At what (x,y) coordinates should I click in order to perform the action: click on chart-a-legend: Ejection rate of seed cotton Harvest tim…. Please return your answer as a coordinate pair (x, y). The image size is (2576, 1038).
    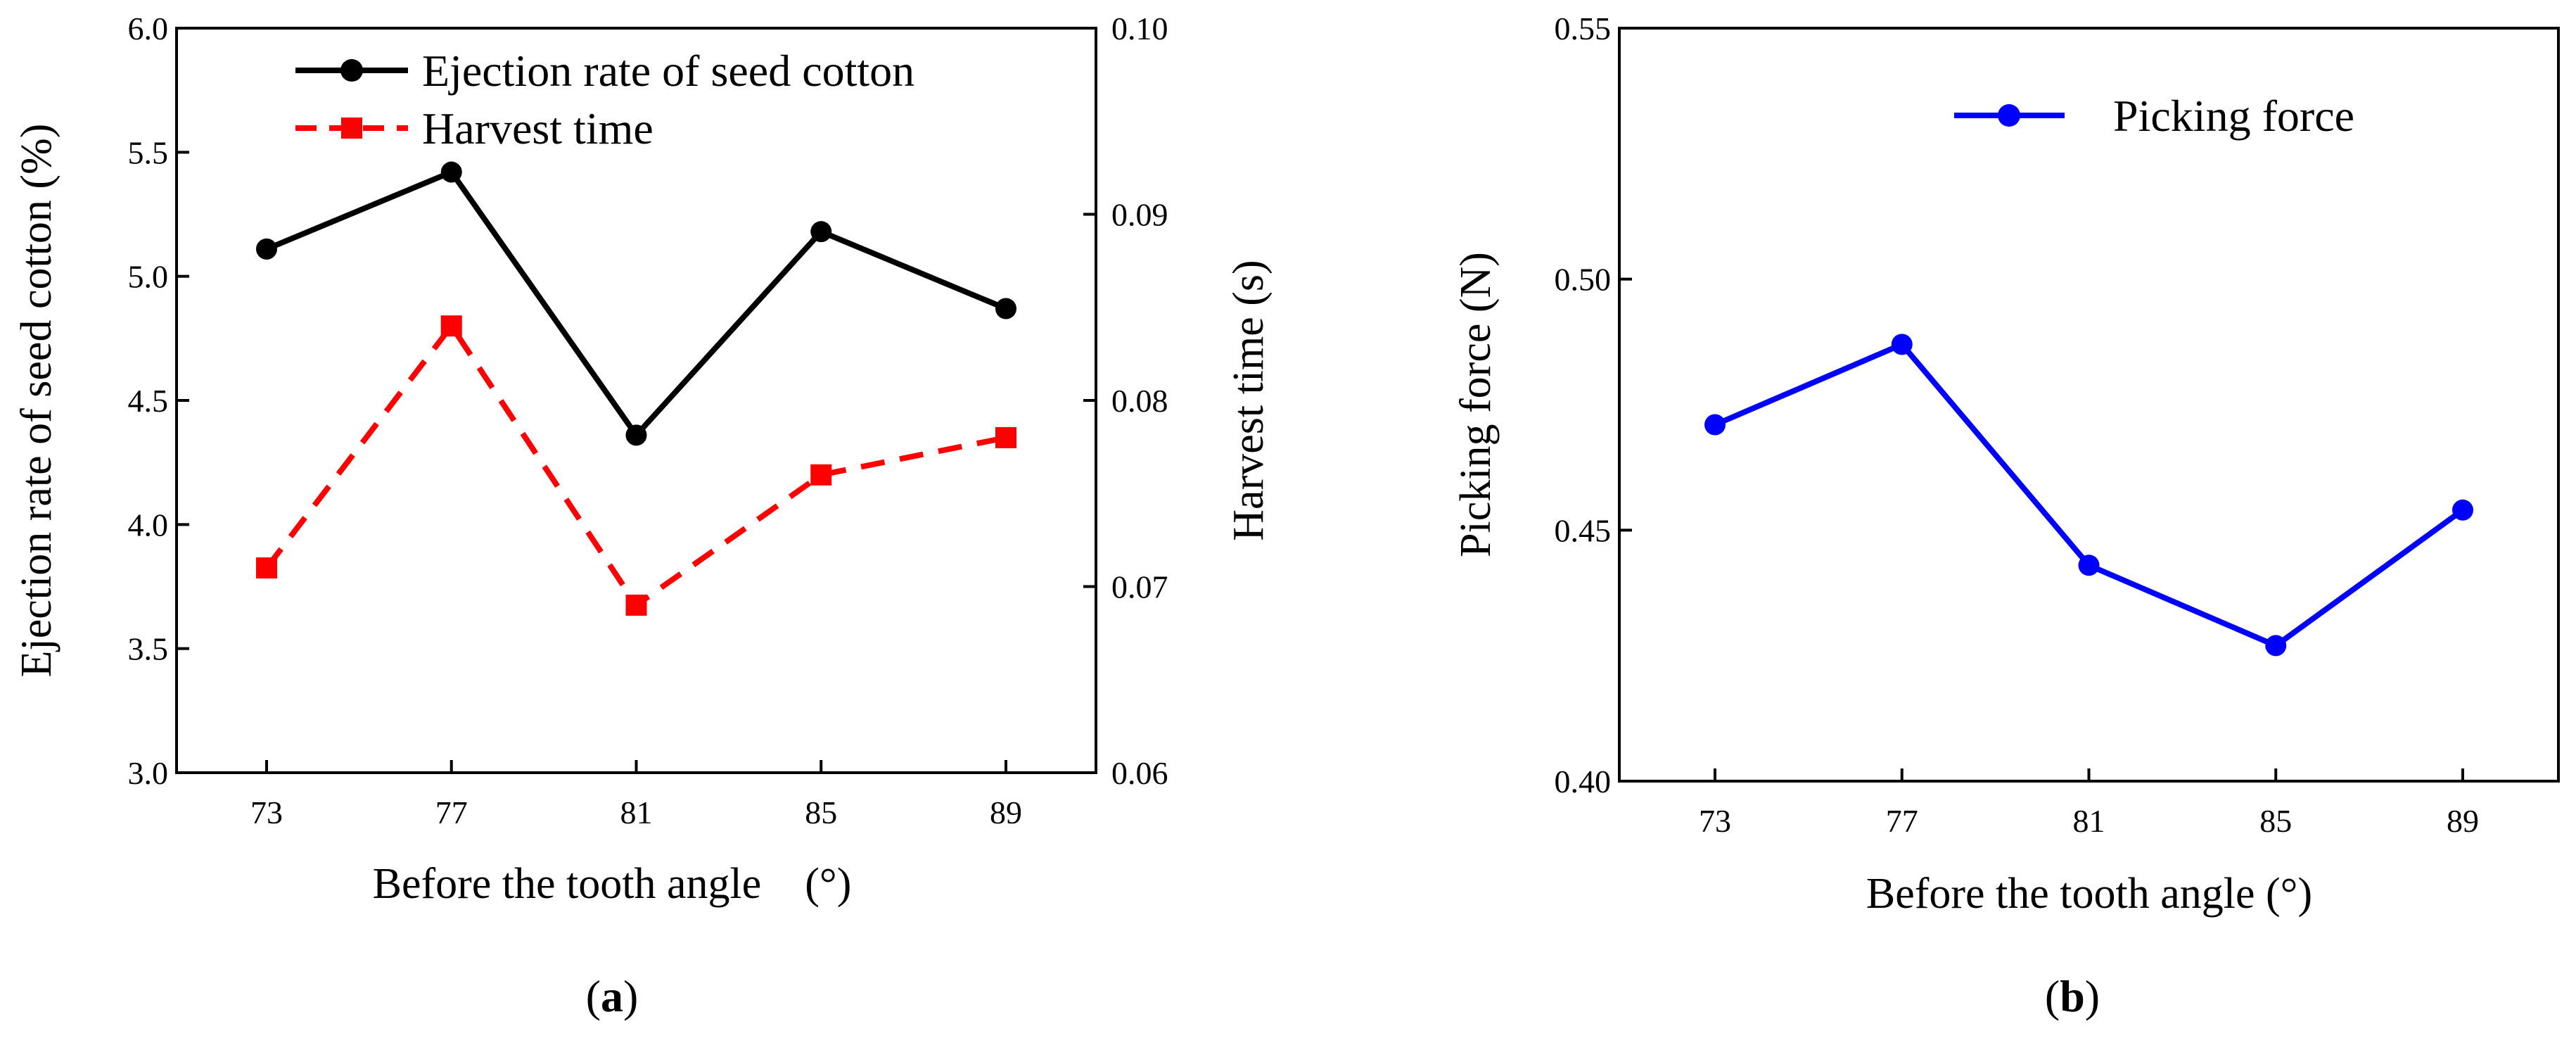
    Looking at the image, I should click on (604, 99).